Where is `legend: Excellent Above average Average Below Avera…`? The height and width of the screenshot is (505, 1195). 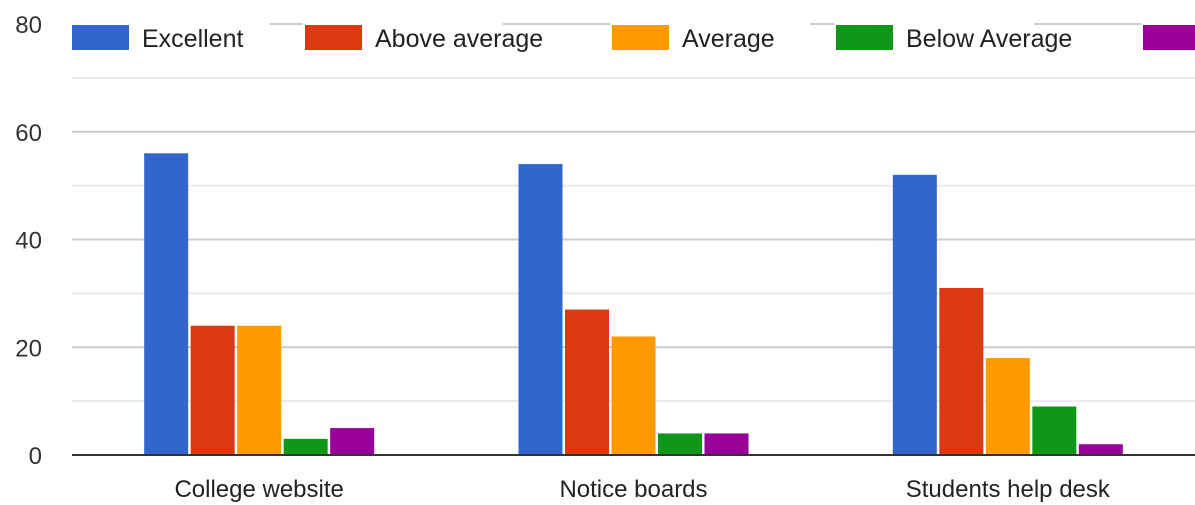
legend: Excellent Above average Average Below Avera… is located at coordinates (632, 37).